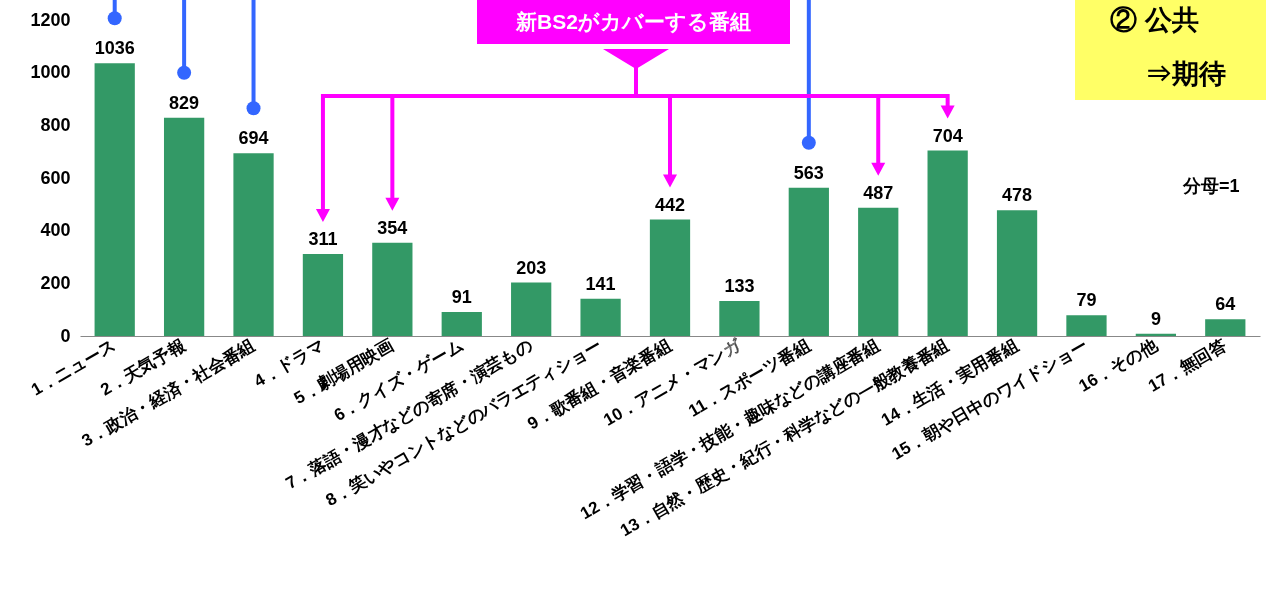 This screenshot has height=609, width=1266. I want to click on data-label: 563, so click(808, 172).